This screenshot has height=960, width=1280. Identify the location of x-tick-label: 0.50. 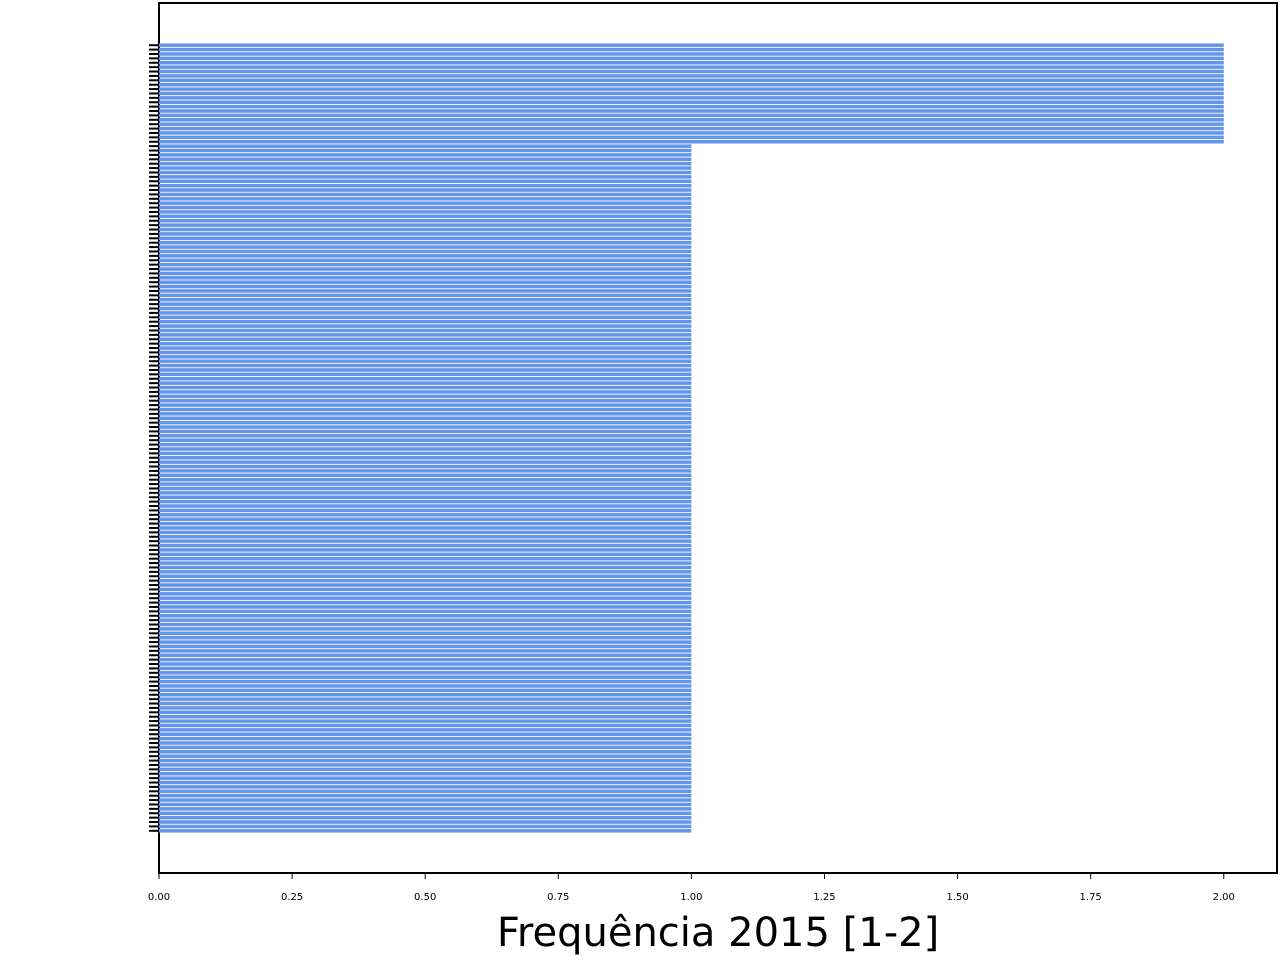
(425, 897).